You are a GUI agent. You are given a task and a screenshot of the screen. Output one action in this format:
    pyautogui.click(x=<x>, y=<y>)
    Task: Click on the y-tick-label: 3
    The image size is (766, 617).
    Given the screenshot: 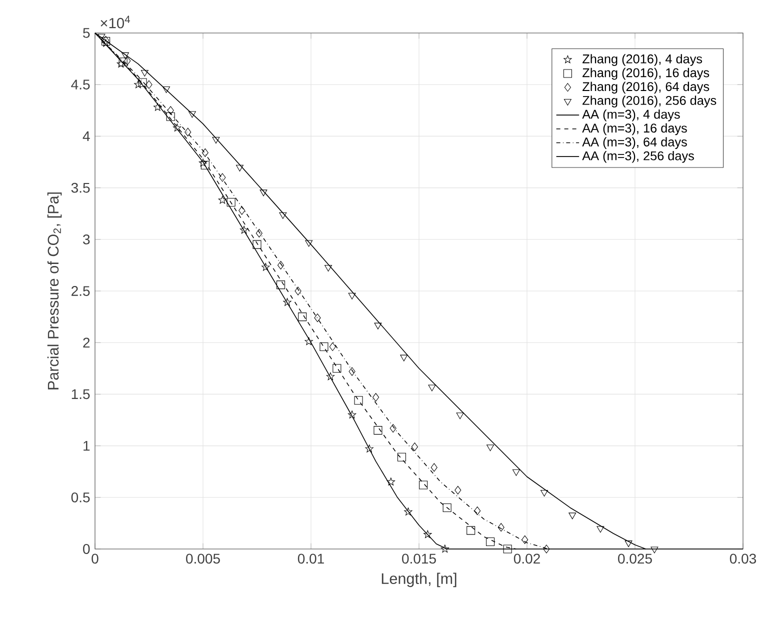 What is the action you would take?
    pyautogui.click(x=86, y=239)
    